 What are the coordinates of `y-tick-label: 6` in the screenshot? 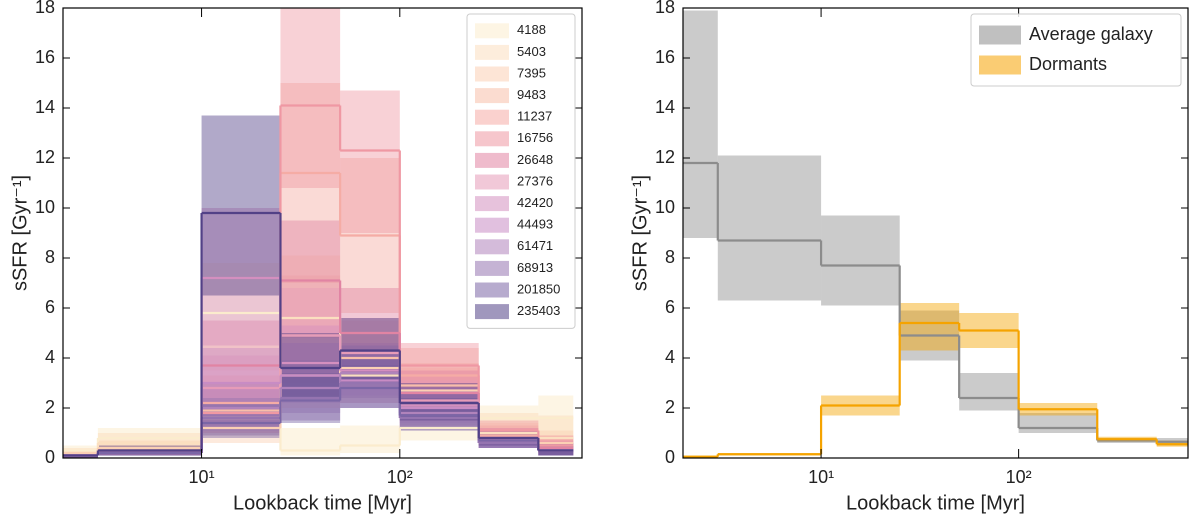 It's located at (50, 307).